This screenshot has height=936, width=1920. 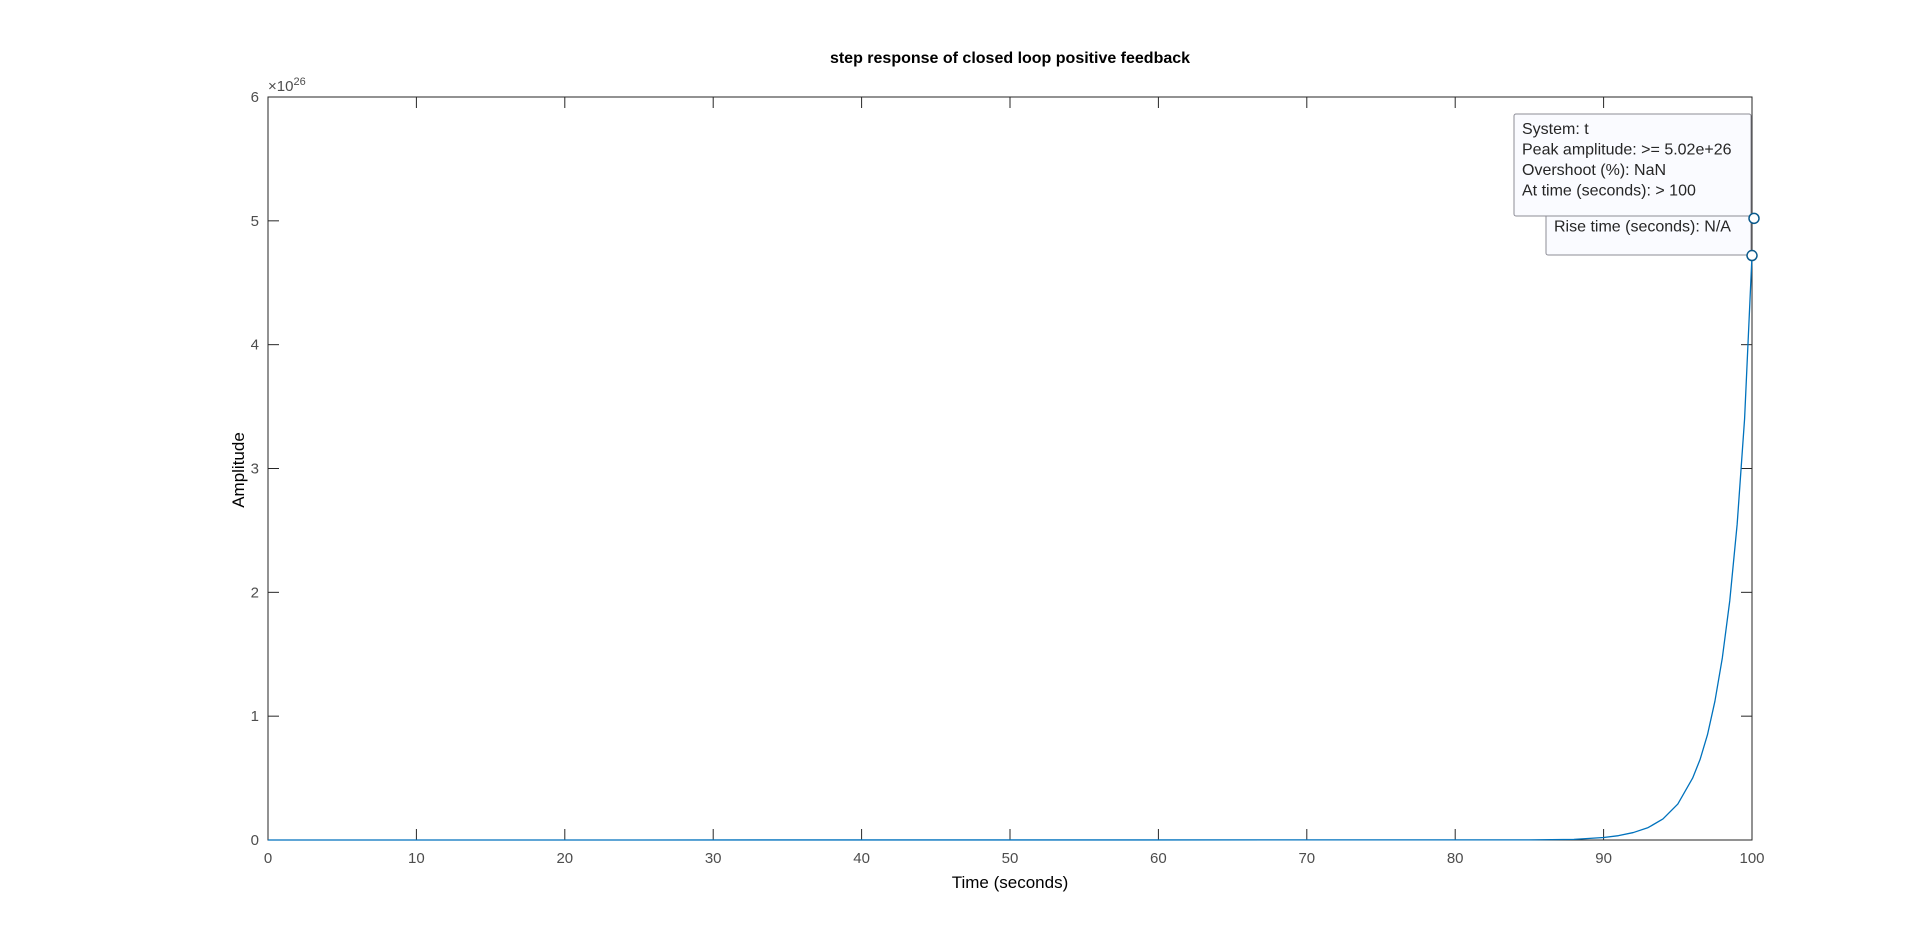 What do you see at coordinates (255, 592) in the screenshot?
I see `y-tick-label: 2` at bounding box center [255, 592].